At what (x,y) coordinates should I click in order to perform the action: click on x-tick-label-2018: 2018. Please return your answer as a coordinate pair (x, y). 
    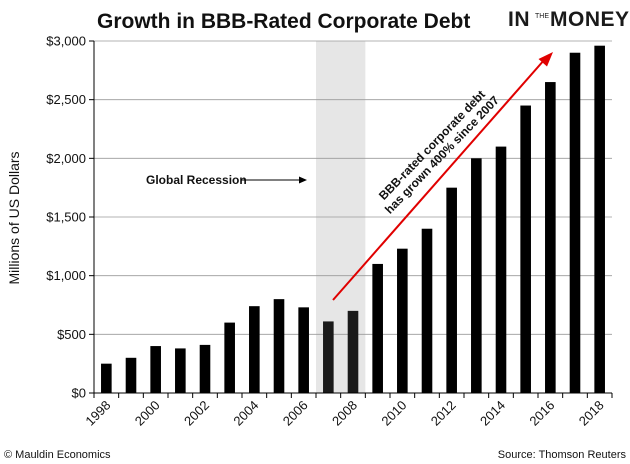
    Looking at the image, I should click on (591, 413).